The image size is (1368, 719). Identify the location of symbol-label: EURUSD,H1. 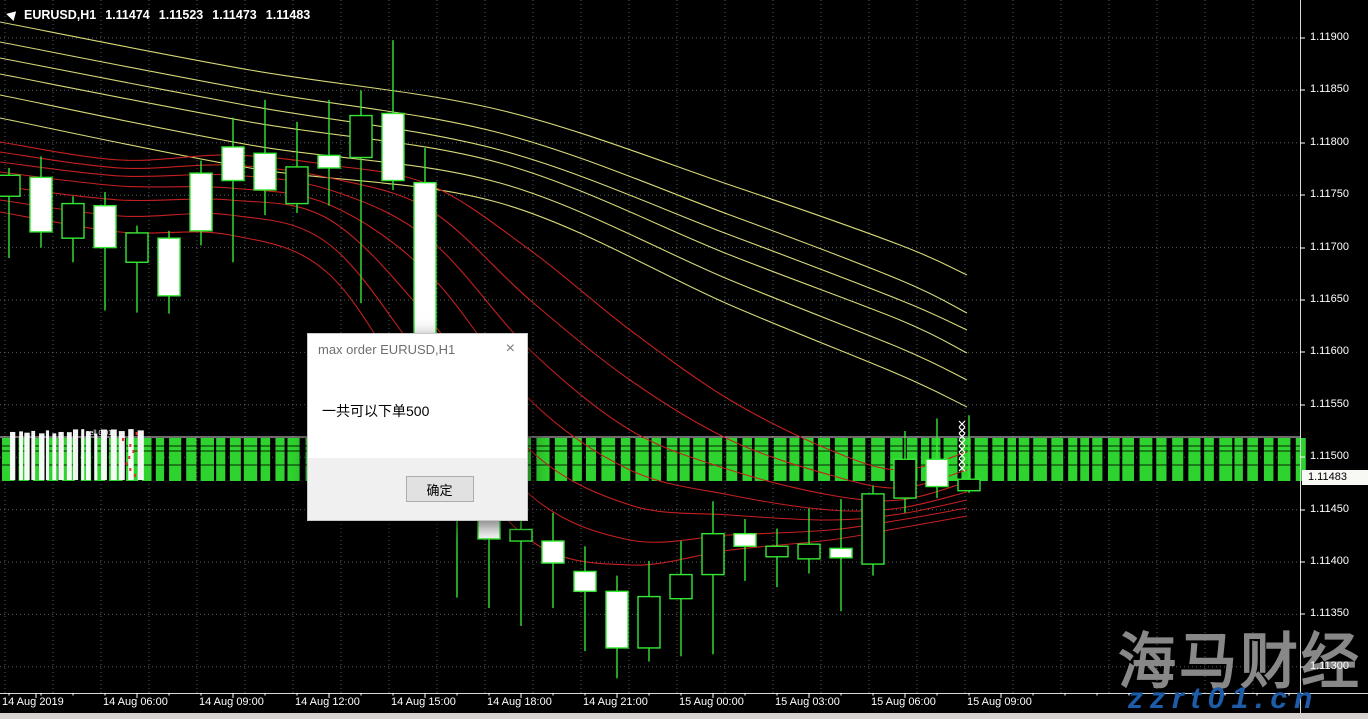
(60, 15).